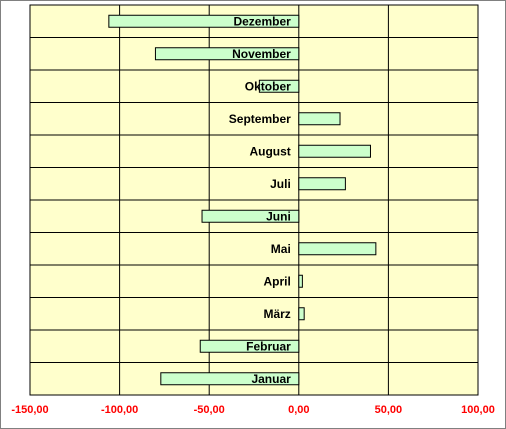 The width and height of the screenshot is (506, 429). I want to click on category-label: Juni, so click(278, 216).